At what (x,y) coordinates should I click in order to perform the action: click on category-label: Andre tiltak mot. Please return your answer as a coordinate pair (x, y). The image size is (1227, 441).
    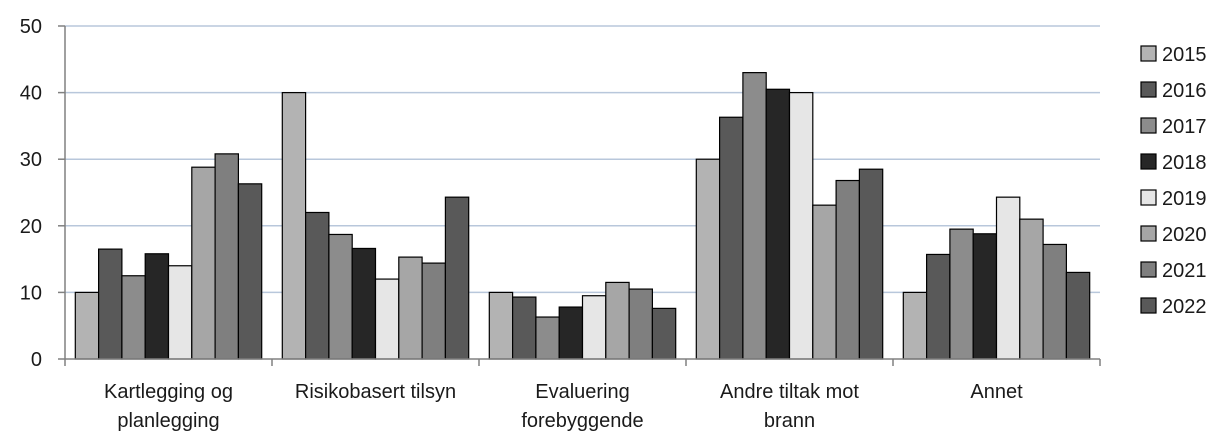
    Looking at the image, I should click on (789, 392).